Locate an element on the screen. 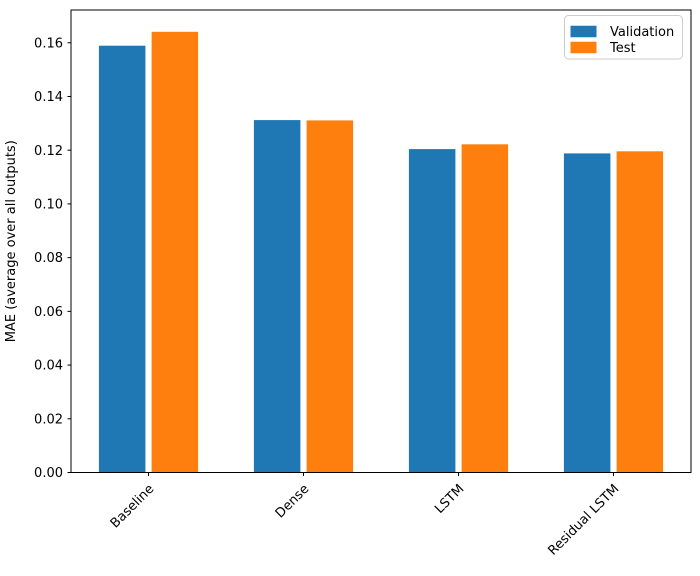 The height and width of the screenshot is (576, 700). y-tick-label: 0.04 is located at coordinates (48, 366).